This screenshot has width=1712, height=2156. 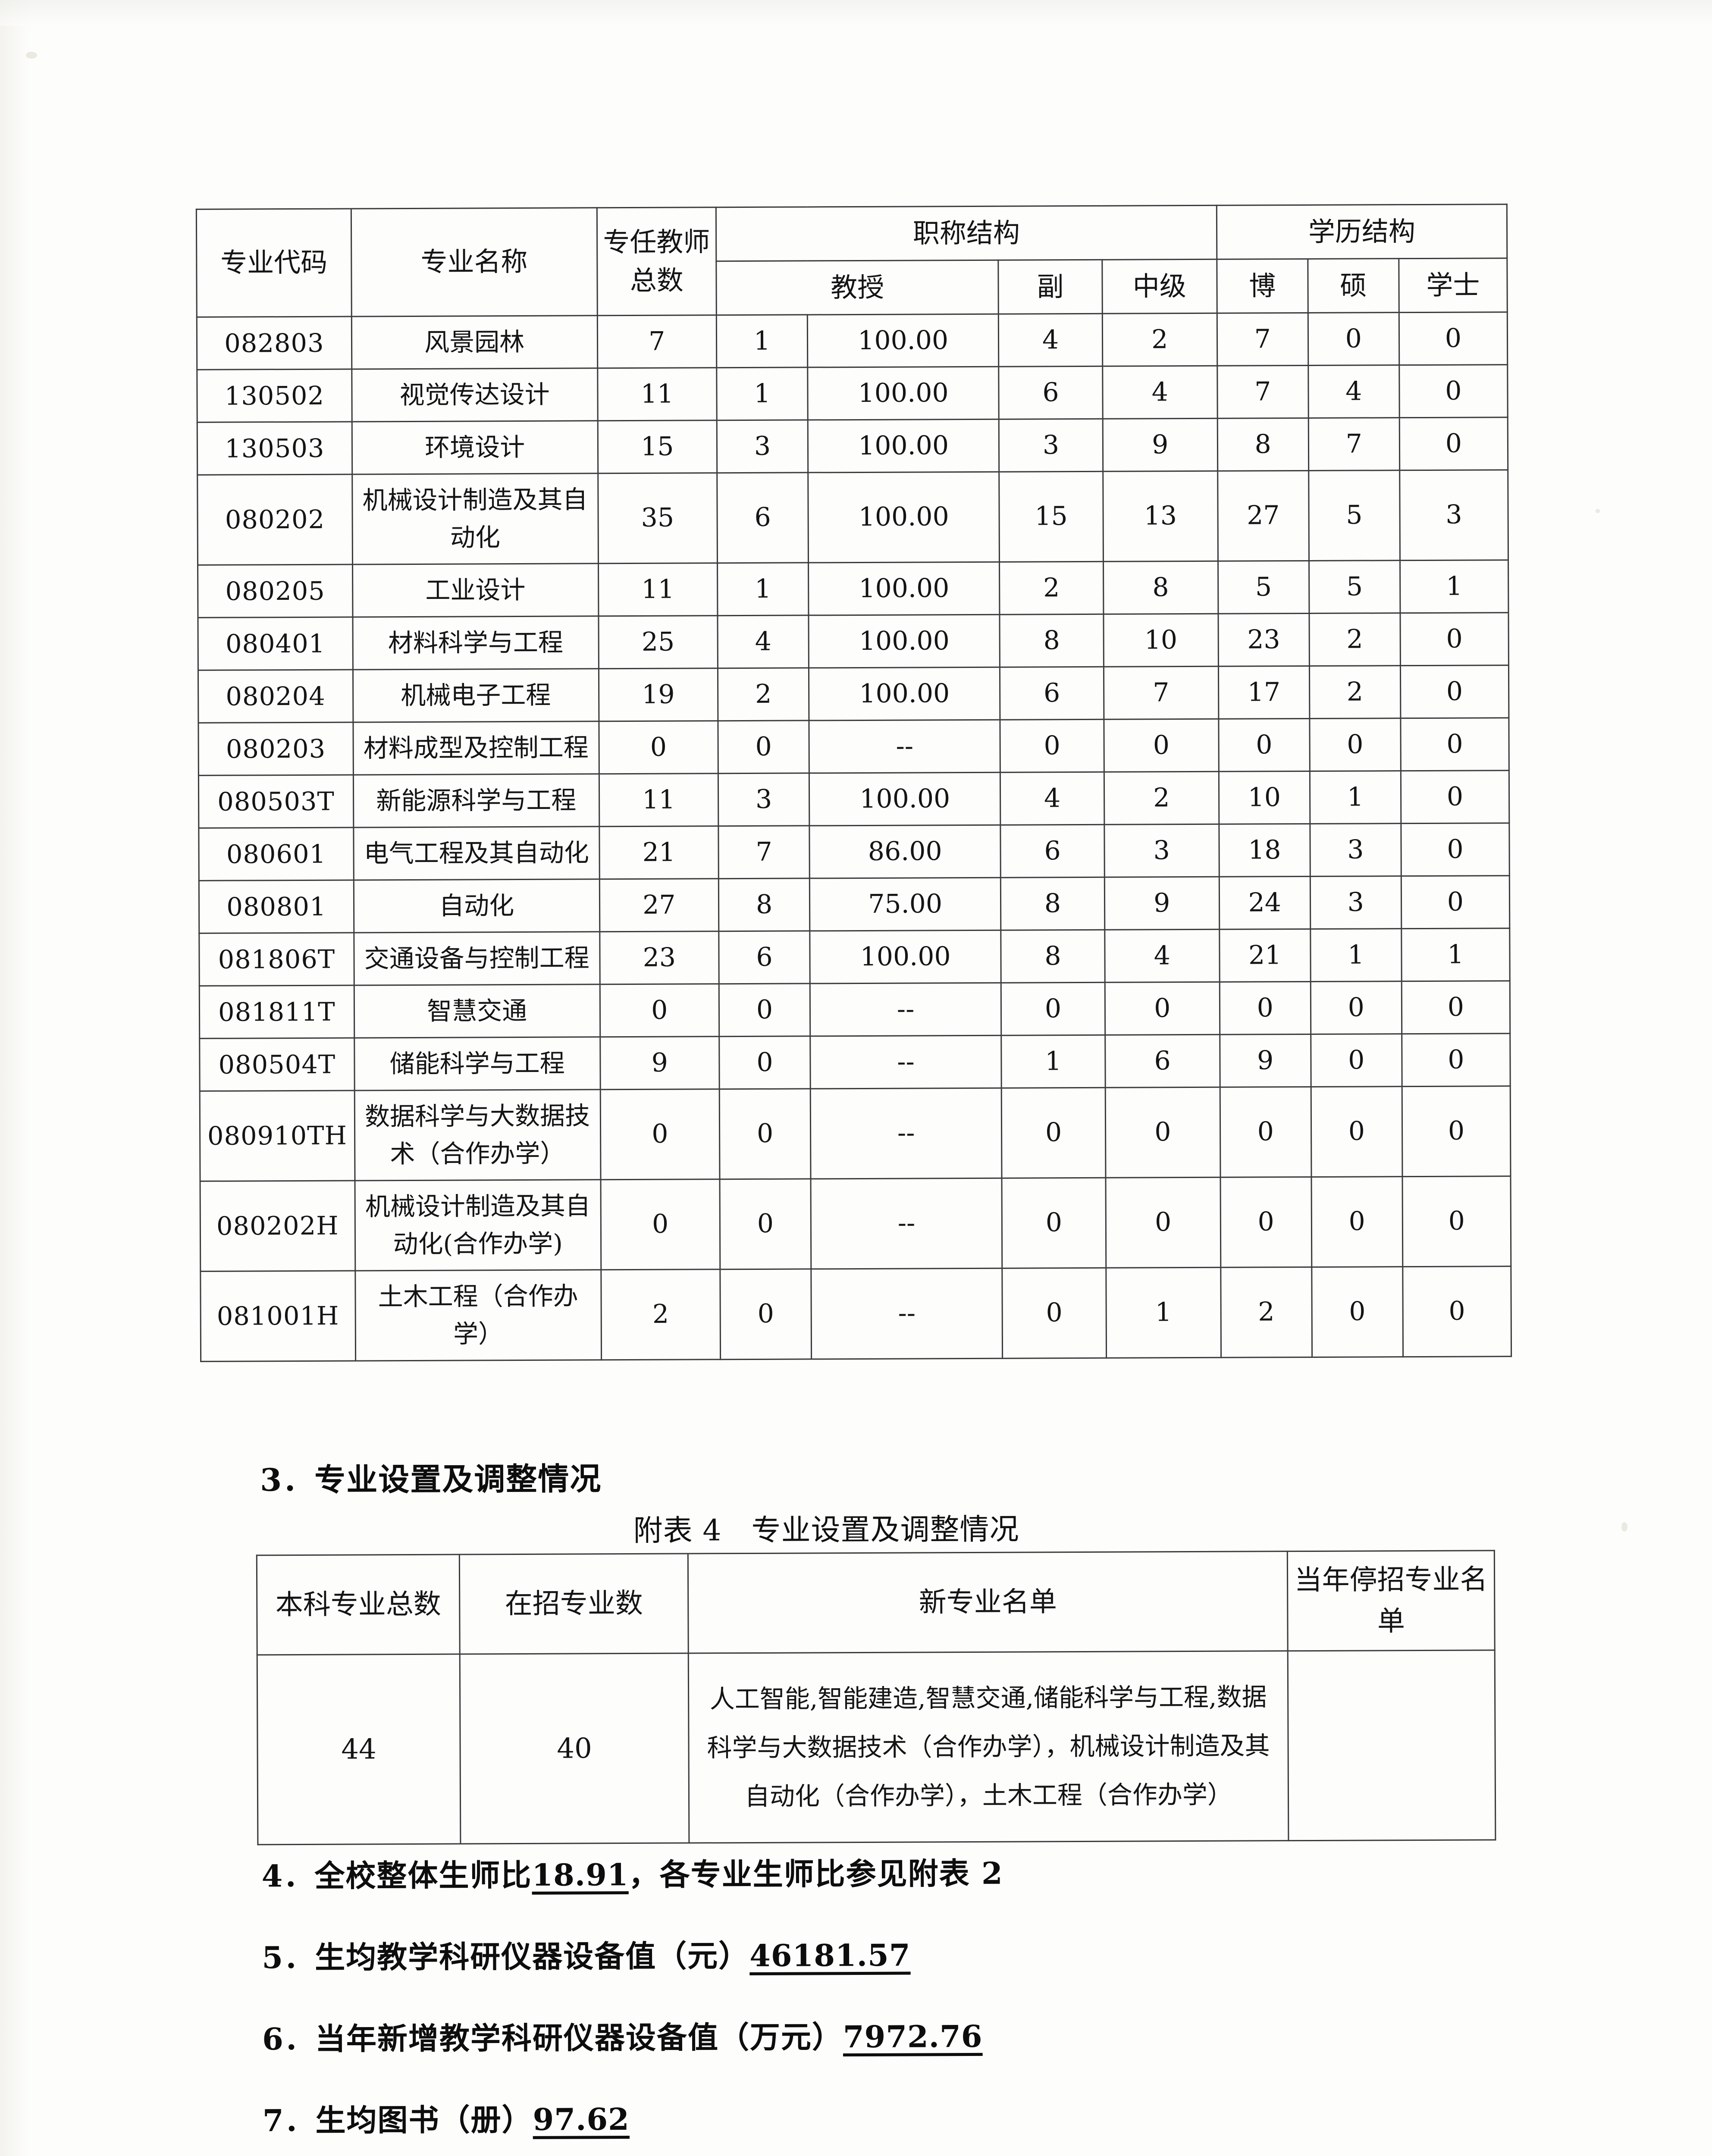 What do you see at coordinates (1266, 1312) in the screenshot?
I see `cell-doctor-count: 2` at bounding box center [1266, 1312].